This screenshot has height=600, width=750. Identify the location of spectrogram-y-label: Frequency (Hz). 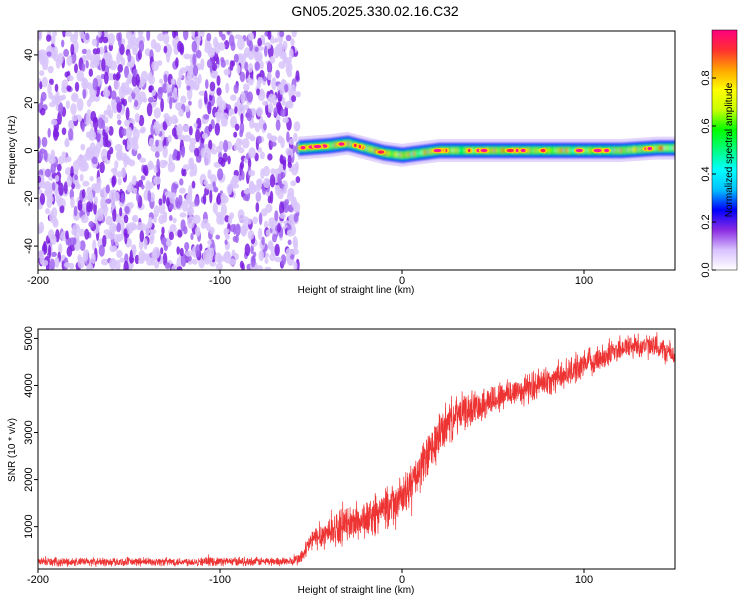
(12, 150).